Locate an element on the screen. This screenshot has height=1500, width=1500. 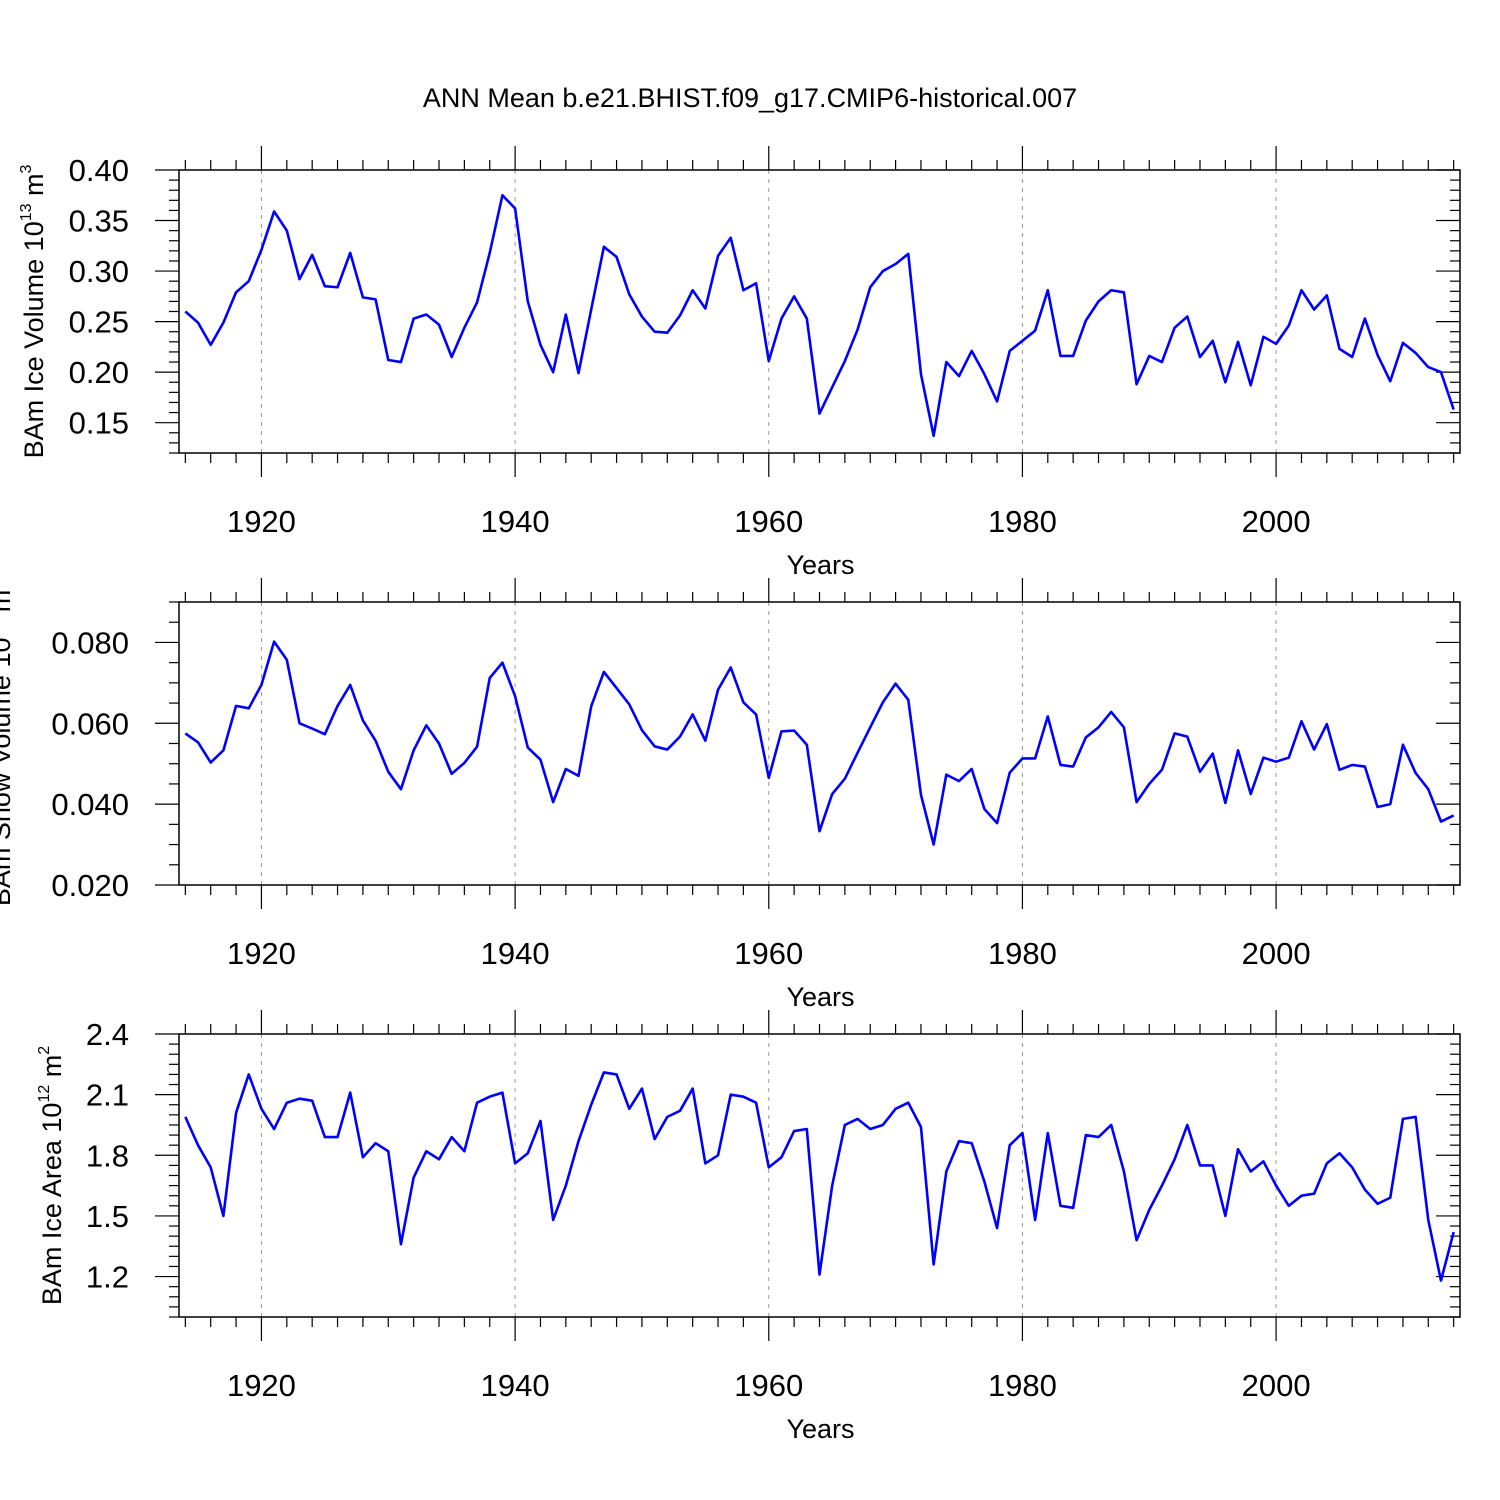
y-tick-label: 1.2 is located at coordinates (107, 1277).